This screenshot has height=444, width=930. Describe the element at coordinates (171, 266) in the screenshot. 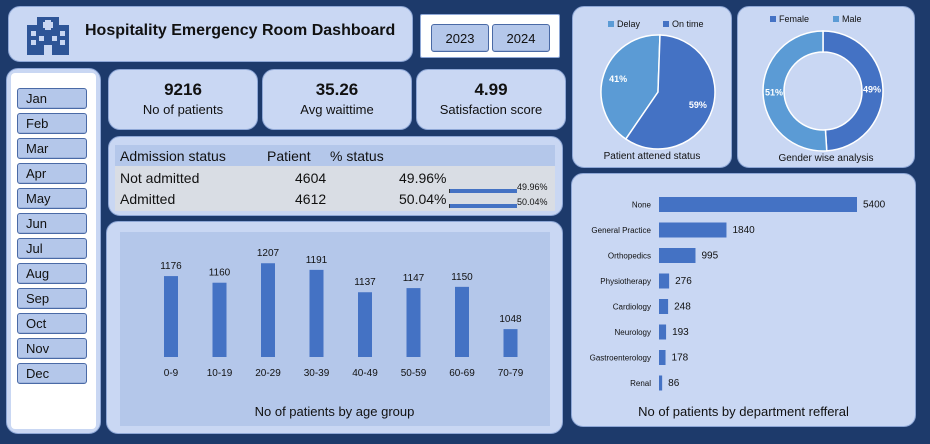

I see `age-bar-value-label: 1176` at that location.